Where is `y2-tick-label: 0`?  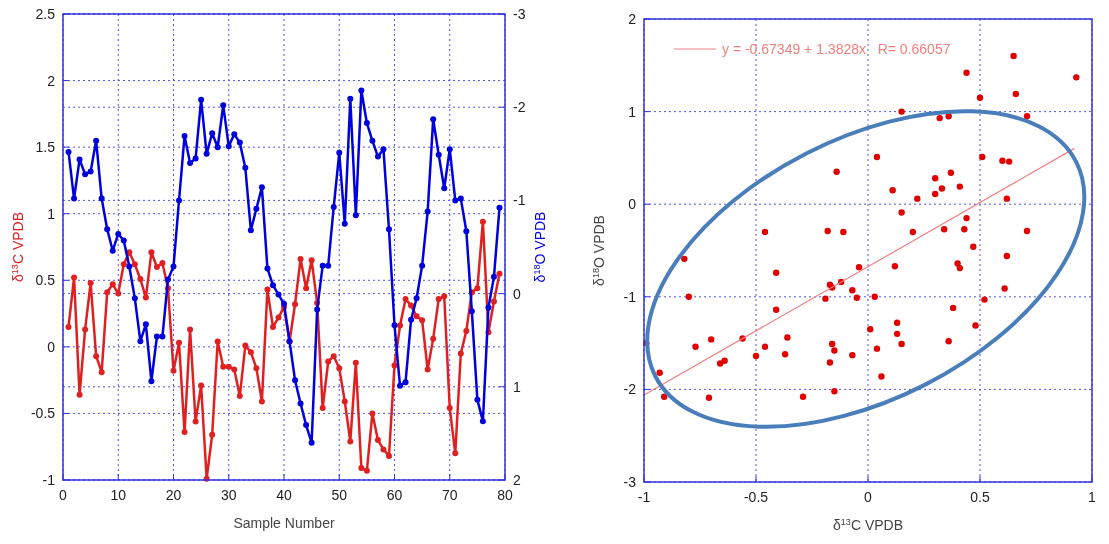
y2-tick-label: 0 is located at coordinates (517, 293).